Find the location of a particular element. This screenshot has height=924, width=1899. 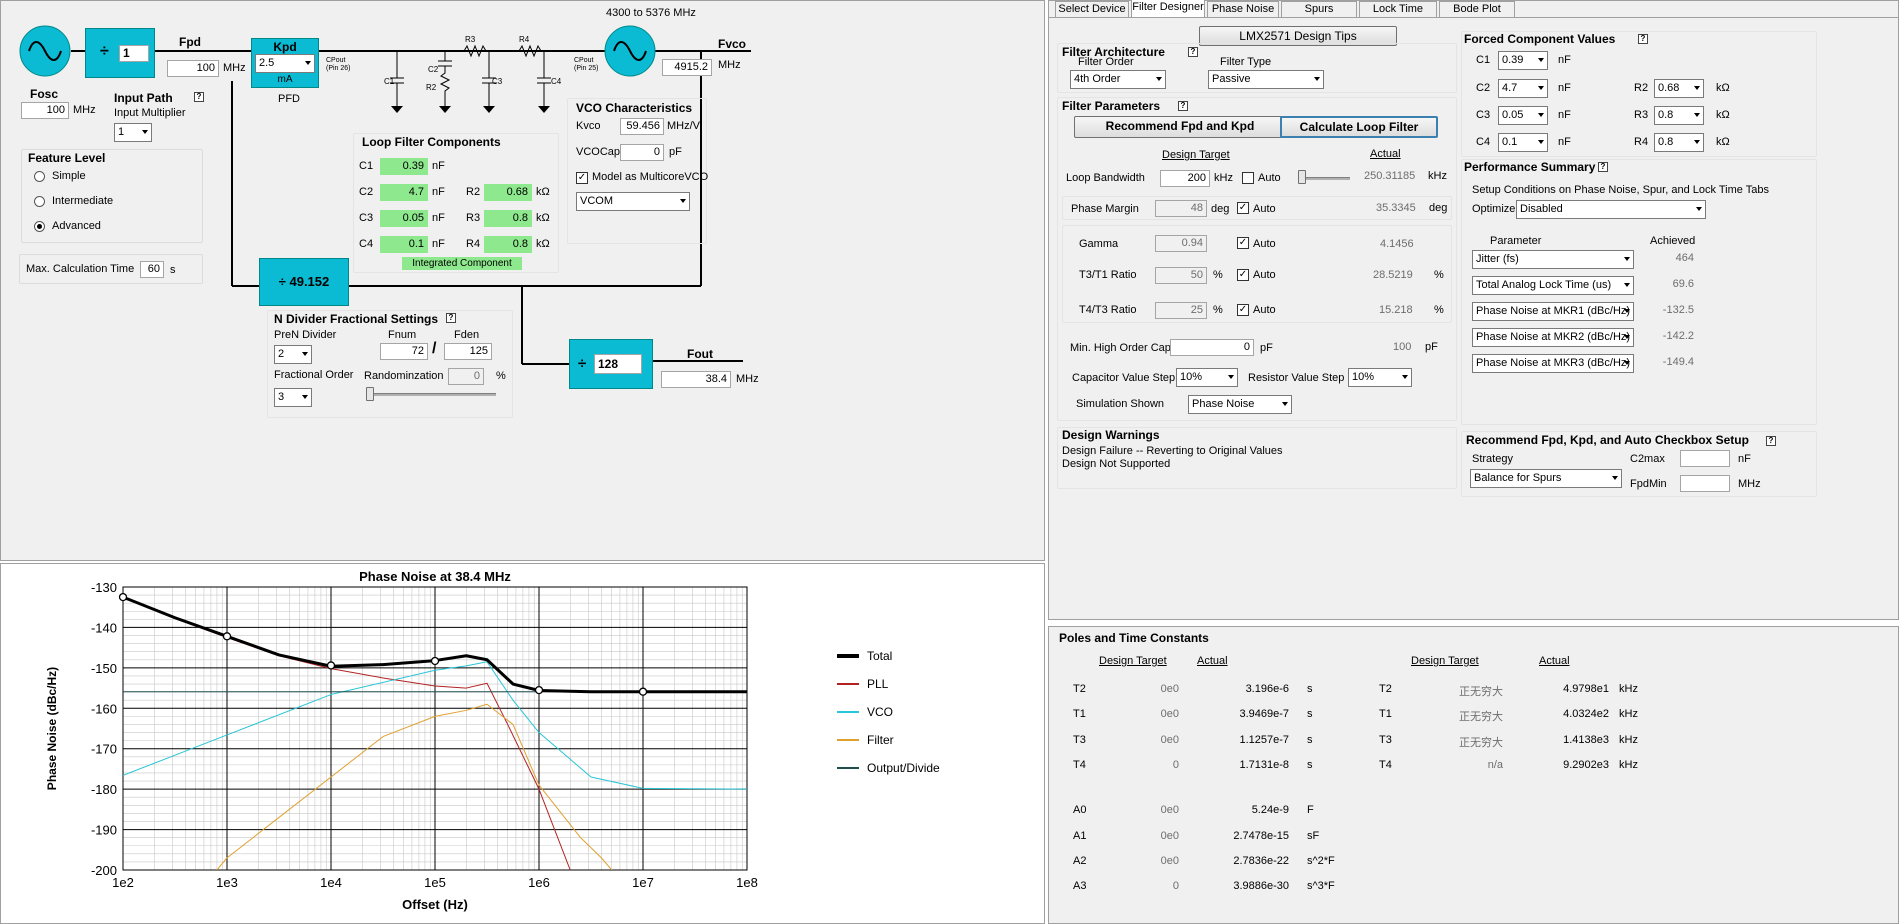

r-divider-input: 1 is located at coordinates (134, 53).